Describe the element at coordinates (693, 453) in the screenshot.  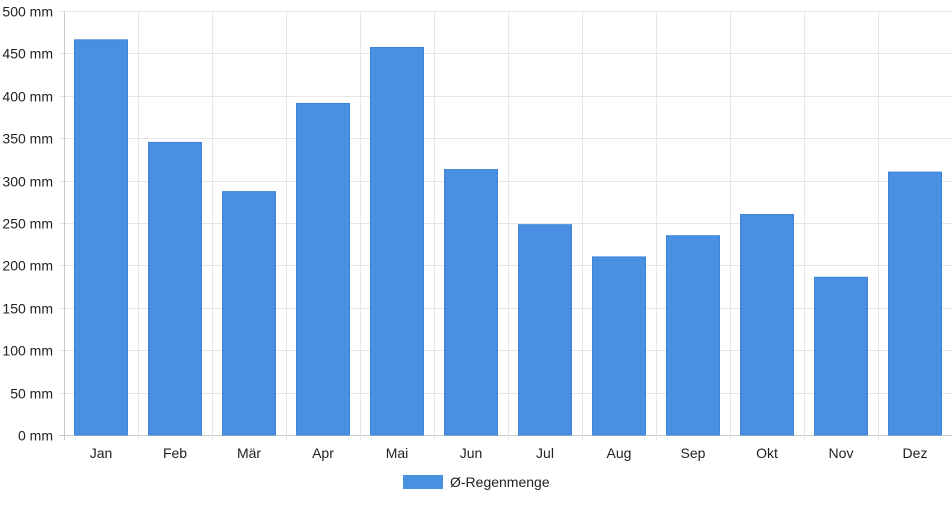
I see `x-tick-label: Sep` at that location.